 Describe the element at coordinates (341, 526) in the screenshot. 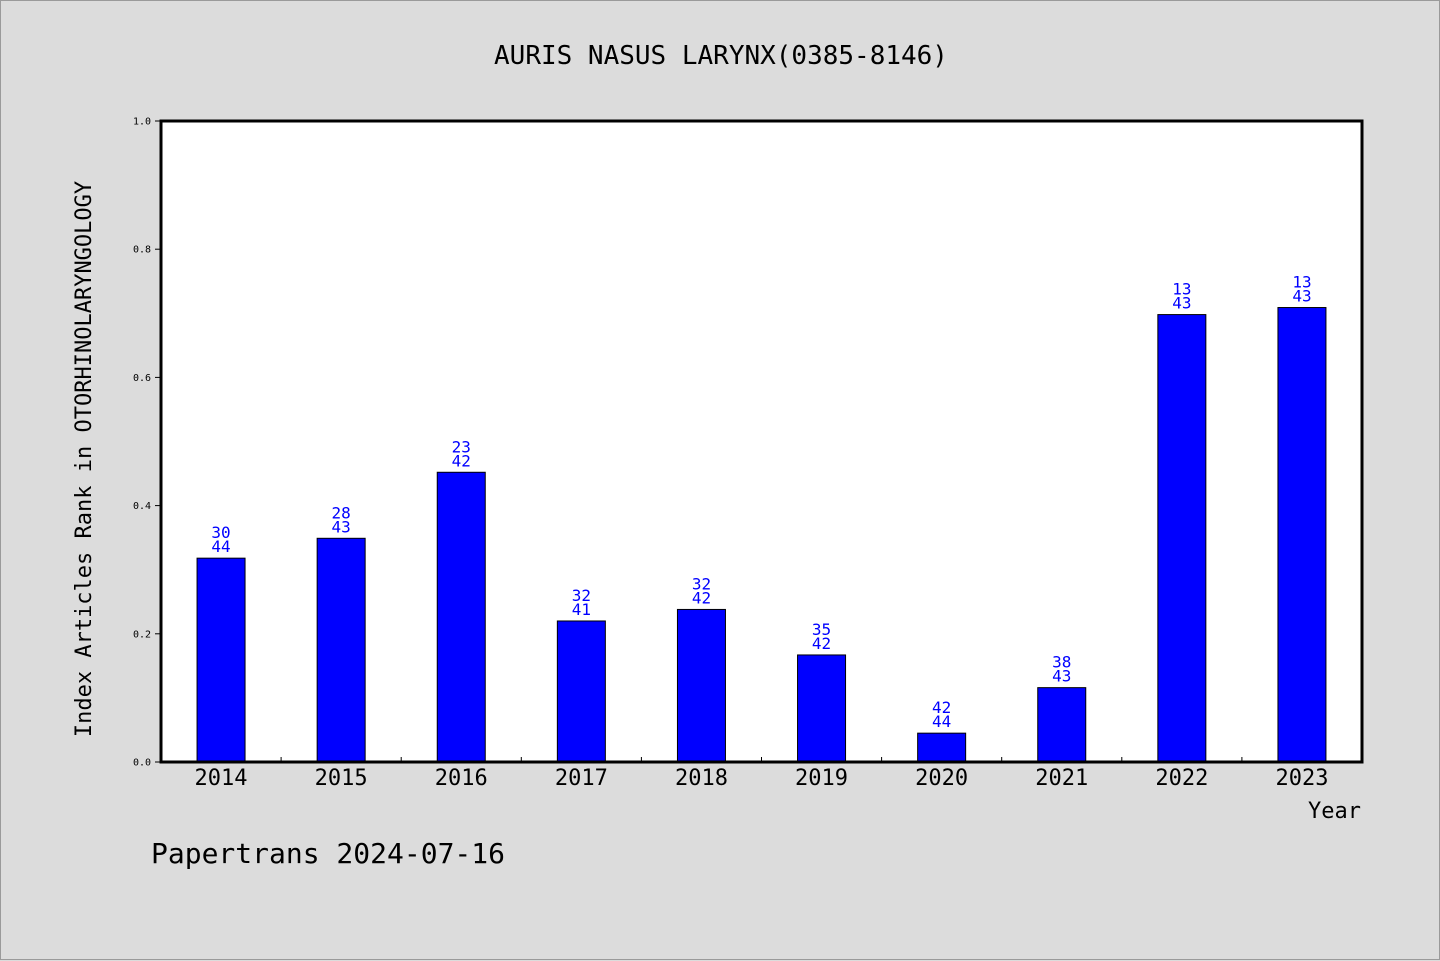

I see `bar-label-total-2015: 43` at that location.